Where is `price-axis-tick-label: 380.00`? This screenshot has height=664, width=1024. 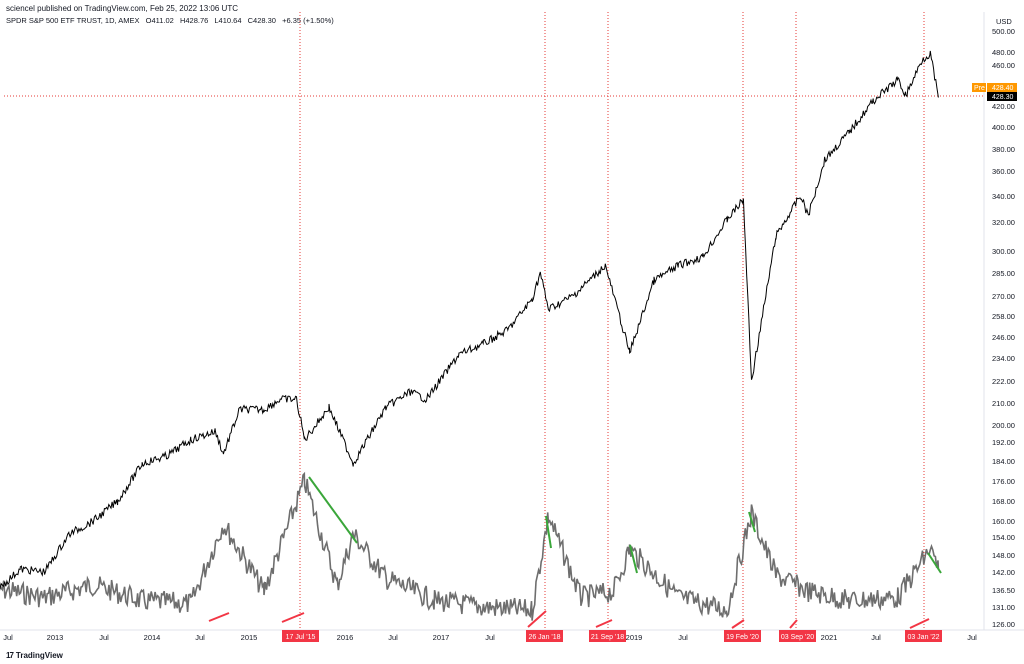 price-axis-tick-label: 380.00 is located at coordinates (1003, 149).